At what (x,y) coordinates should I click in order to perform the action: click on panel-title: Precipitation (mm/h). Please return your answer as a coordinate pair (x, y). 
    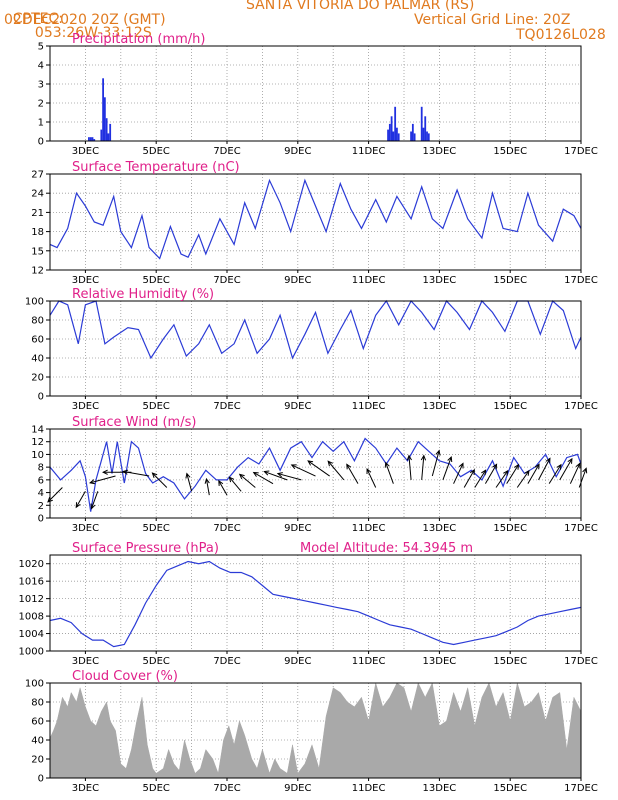
    Looking at the image, I should click on (138, 39).